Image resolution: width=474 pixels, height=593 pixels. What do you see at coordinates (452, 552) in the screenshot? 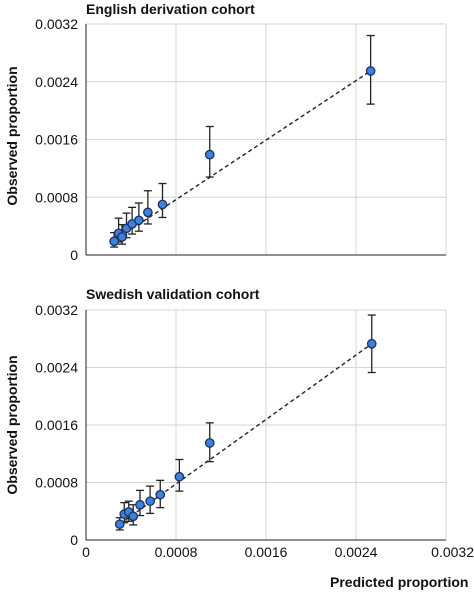
I see `x-tick-label: 0.0032` at bounding box center [452, 552].